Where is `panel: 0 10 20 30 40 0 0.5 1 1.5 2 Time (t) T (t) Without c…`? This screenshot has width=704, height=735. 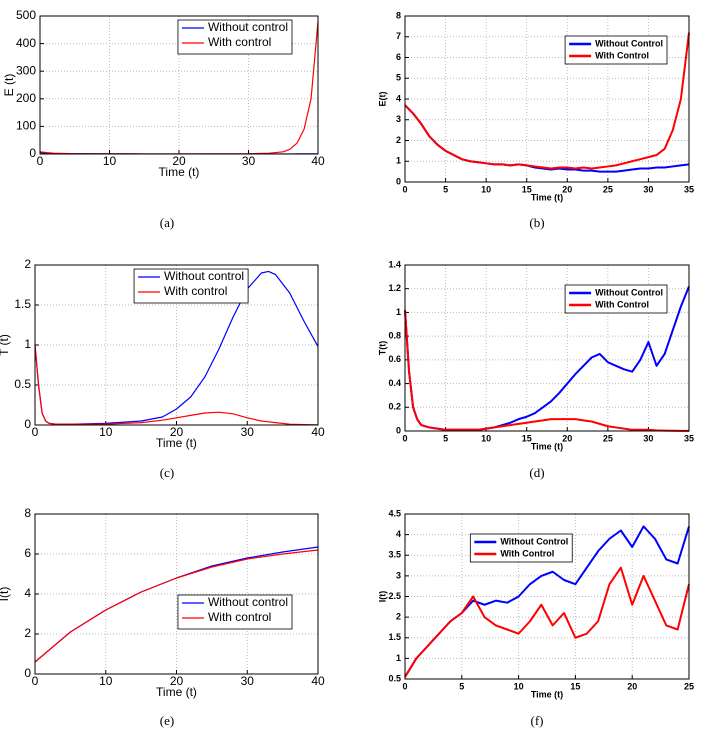 panel: 0 10 20 30 40 0 0.5 1 1.5 2 Time (t) T (t) Without c… is located at coordinates (162, 353).